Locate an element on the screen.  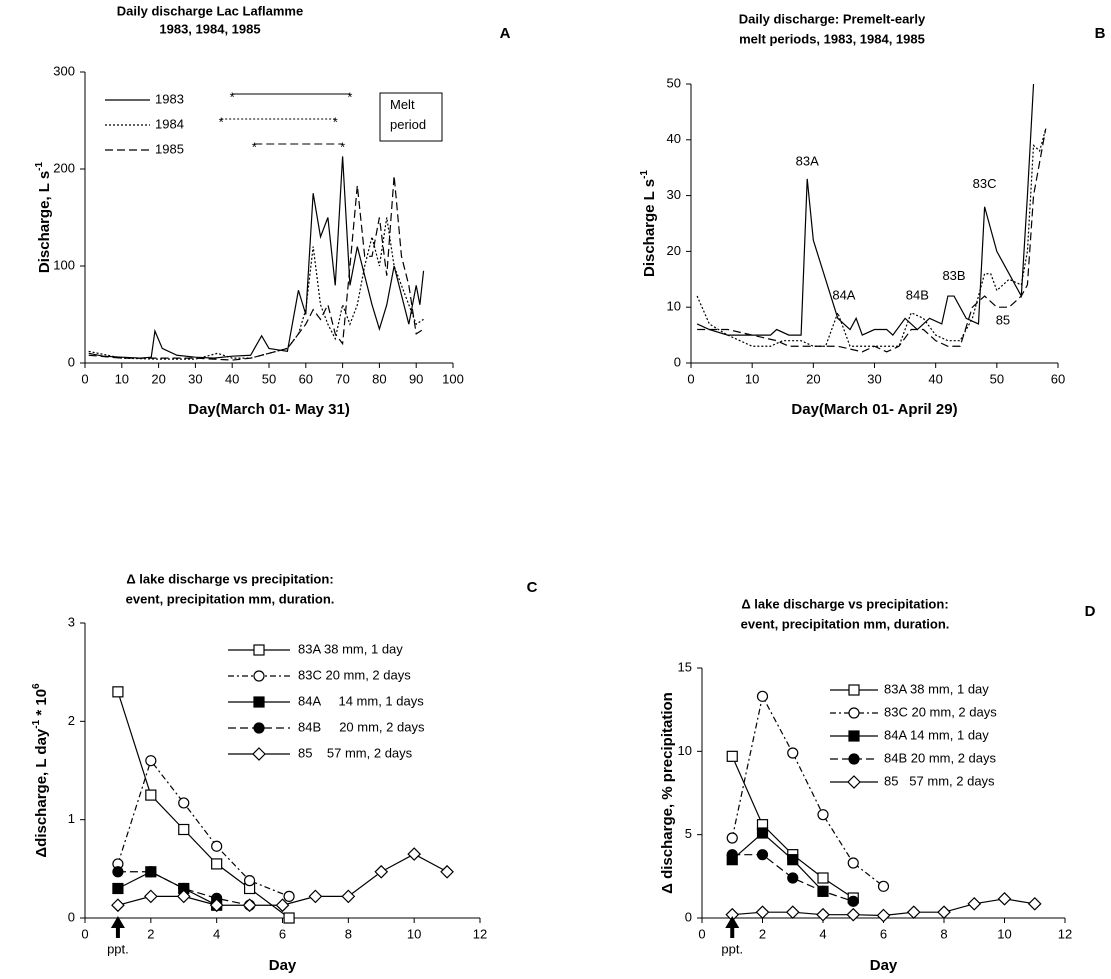
y-tick-label: 3 is located at coordinates (71, 621).